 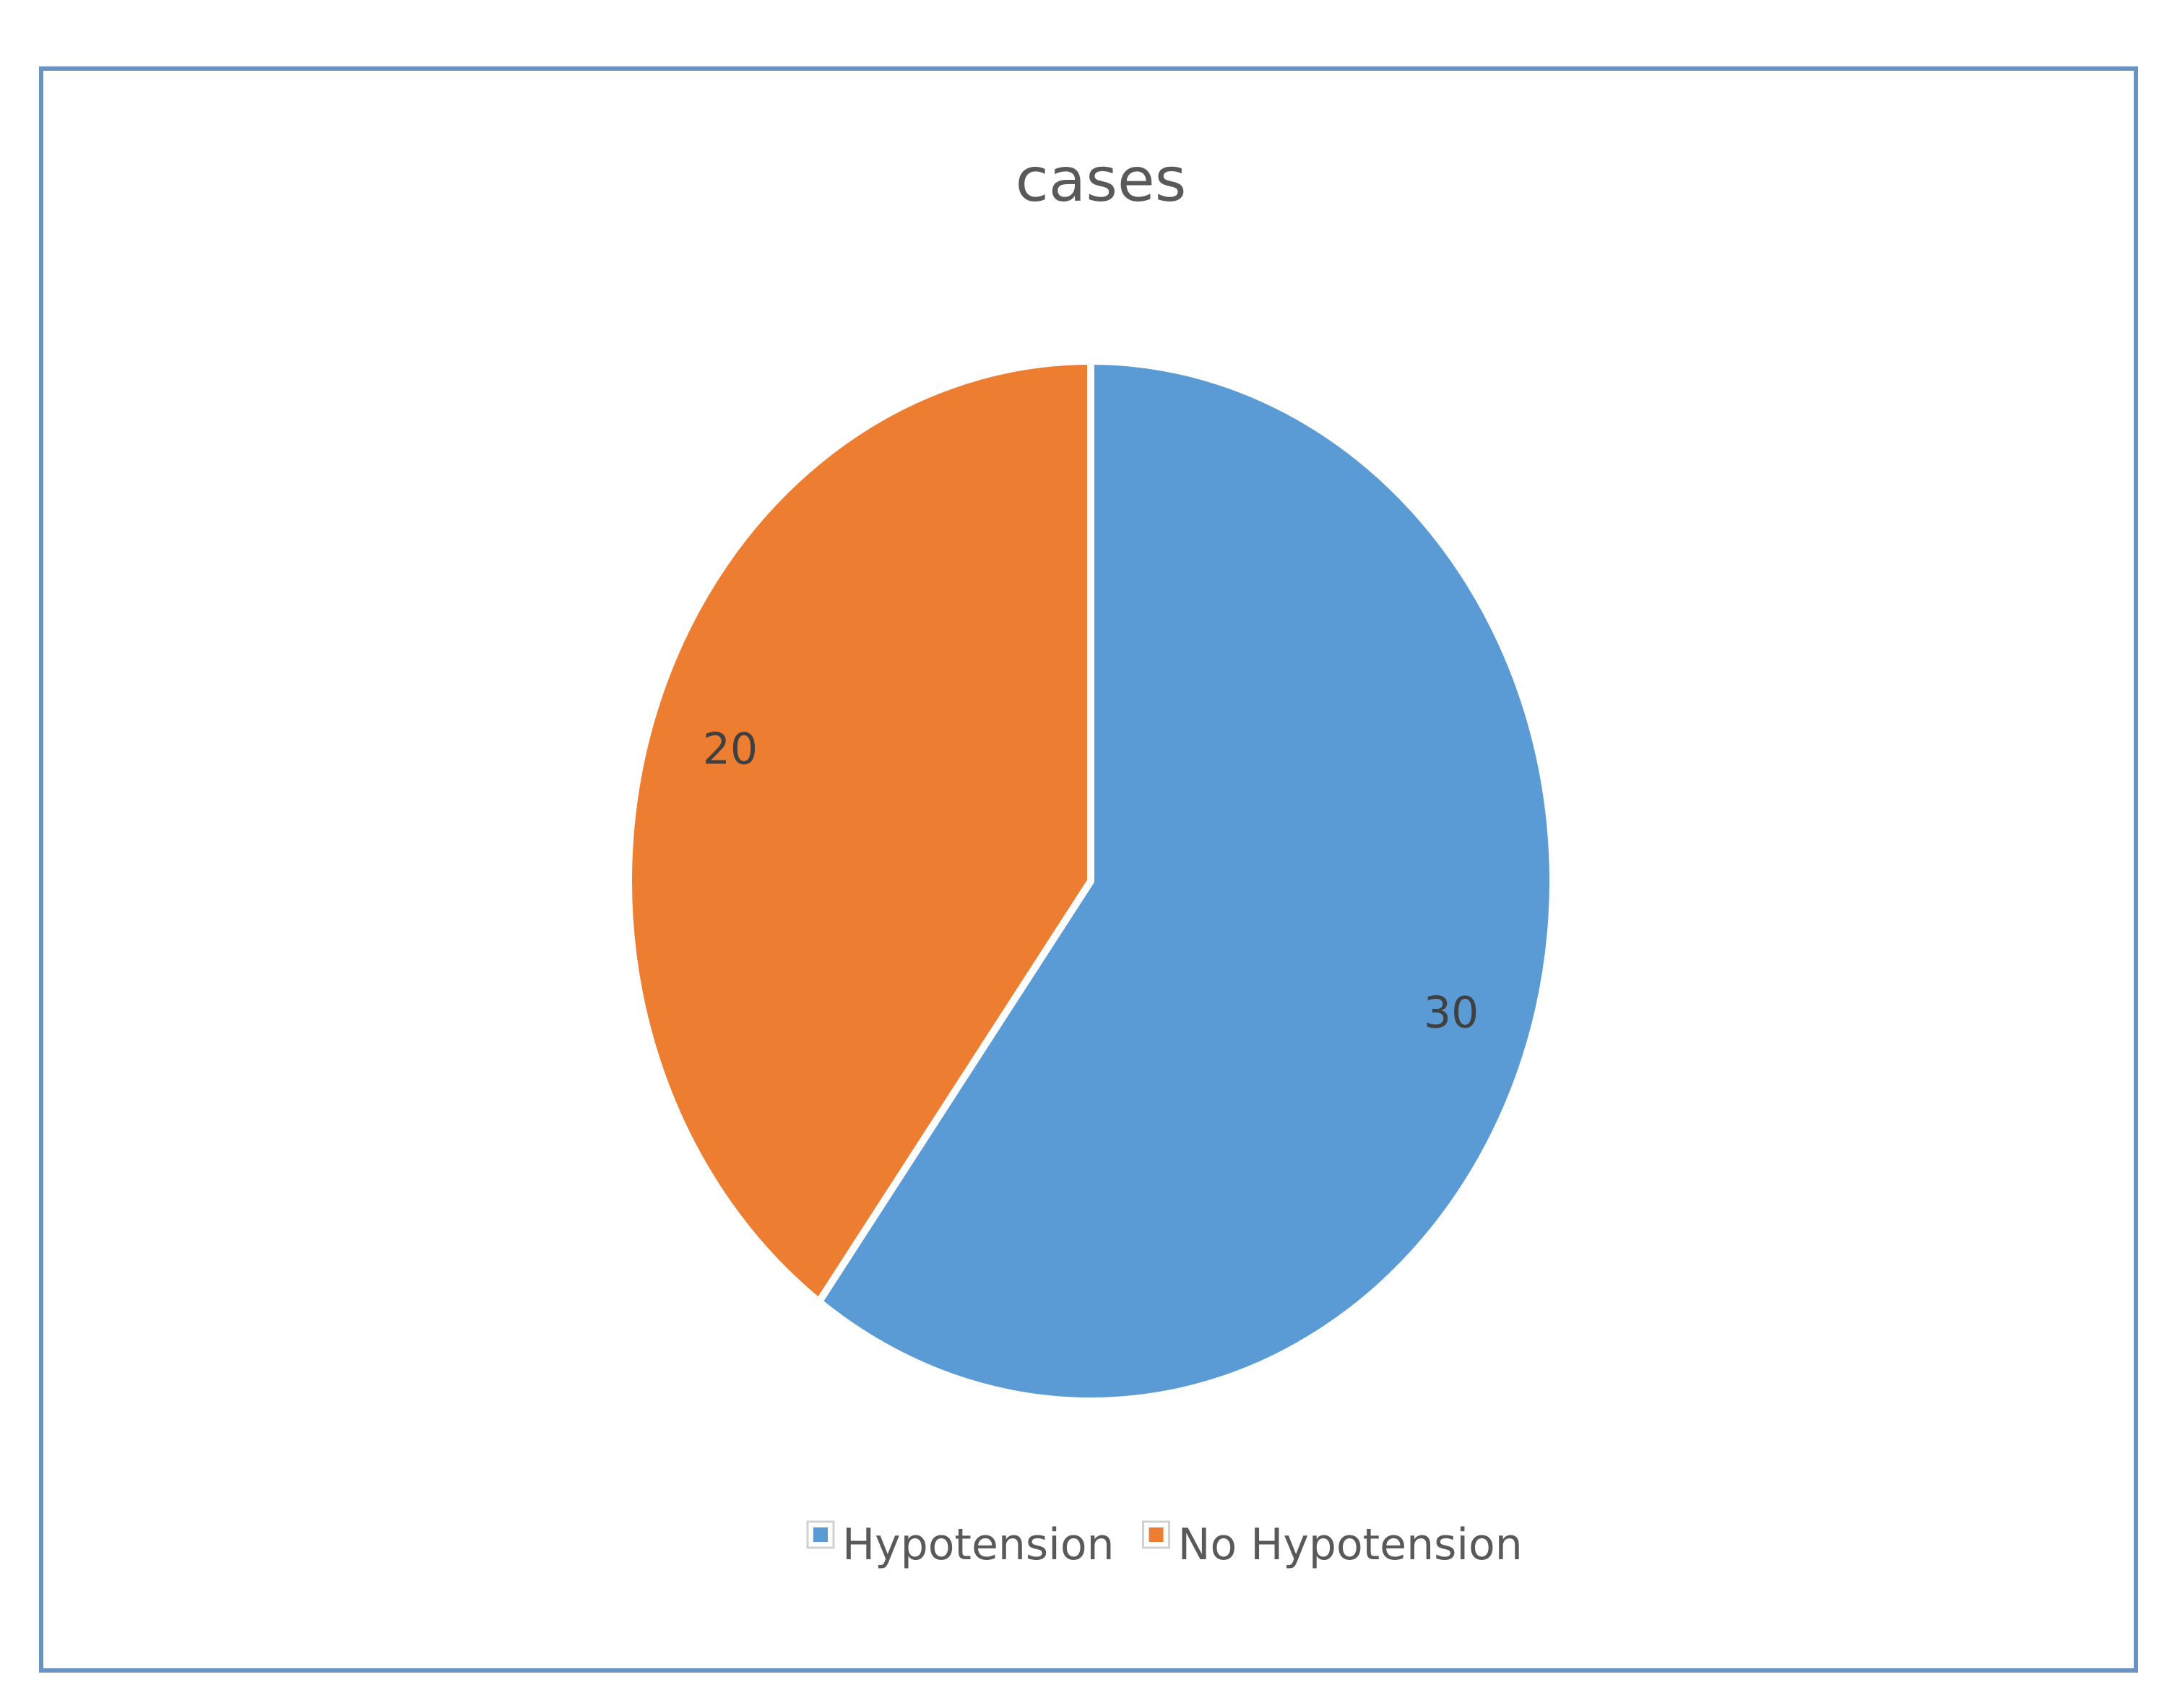 What do you see at coordinates (1452, 1012) in the screenshot?
I see `data-label-hypotension: 30` at bounding box center [1452, 1012].